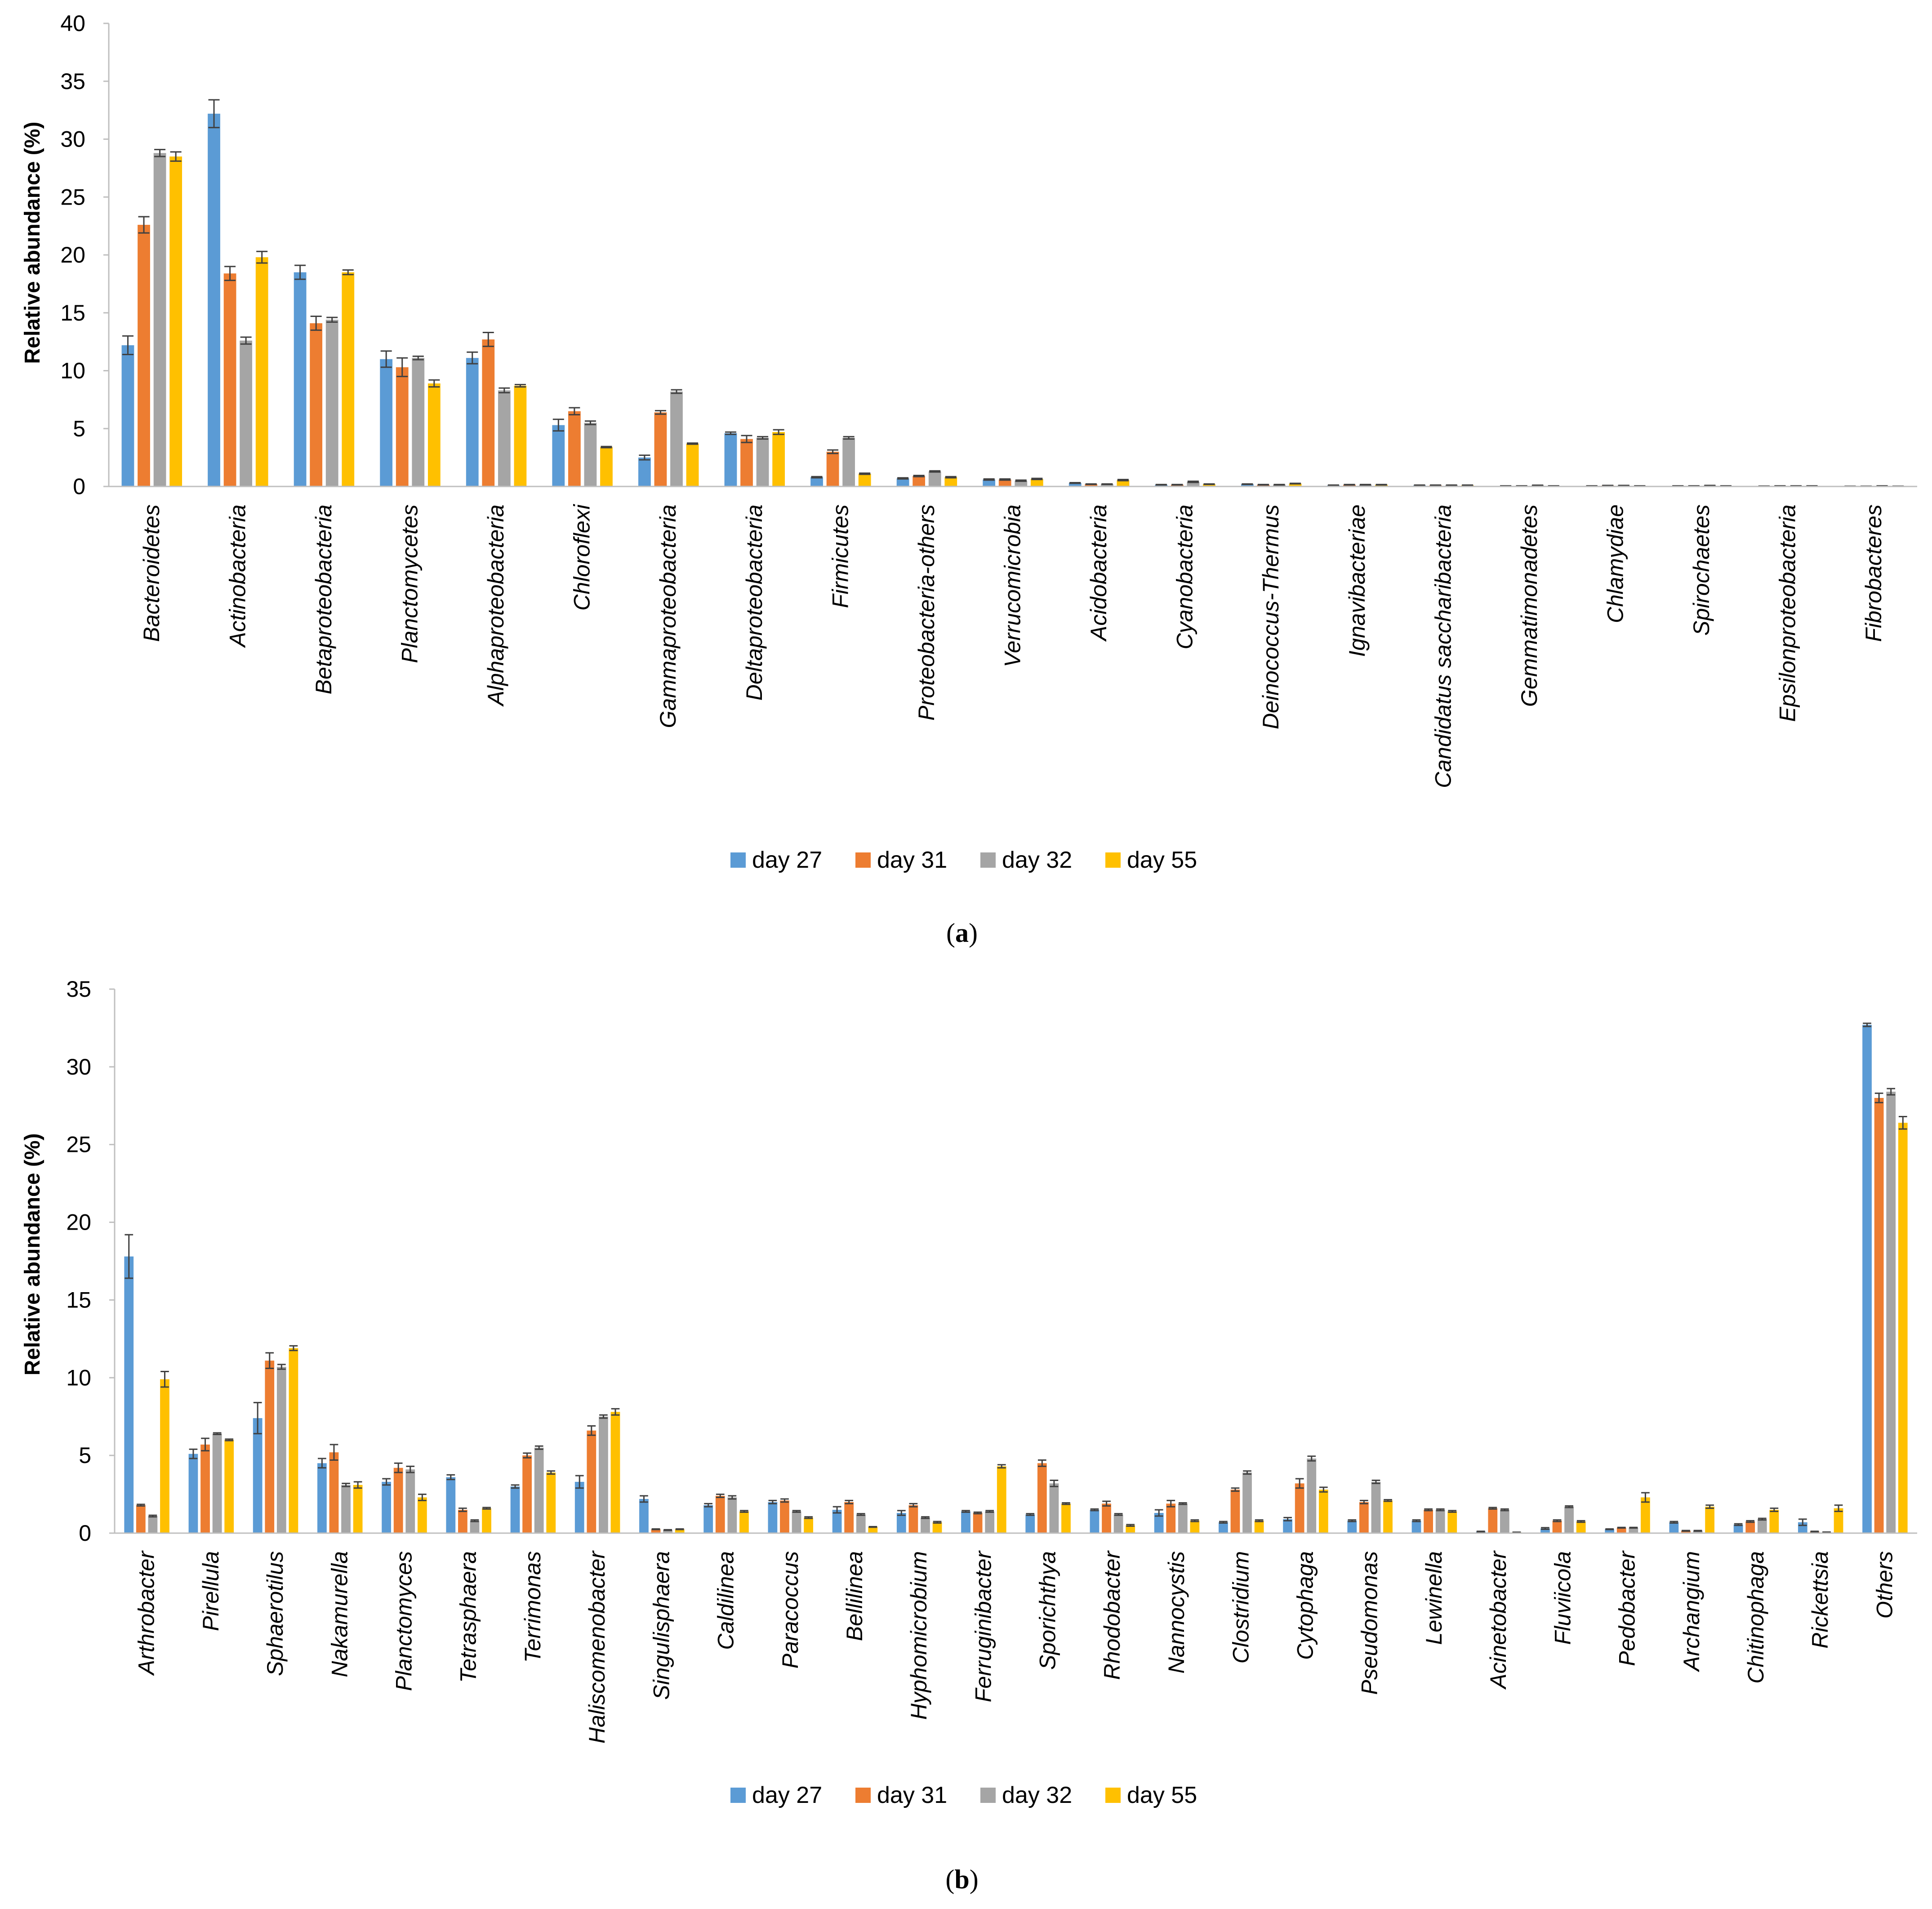 Image resolution: width=1932 pixels, height=1909 pixels. I want to click on x-tick-label: Candidatus saccharibacteria, so click(1443, 646).